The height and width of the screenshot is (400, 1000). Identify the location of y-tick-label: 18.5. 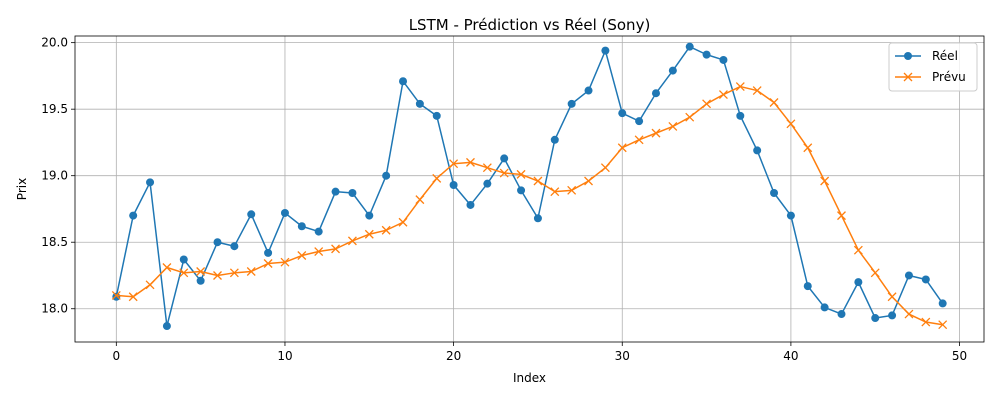
(54, 242).